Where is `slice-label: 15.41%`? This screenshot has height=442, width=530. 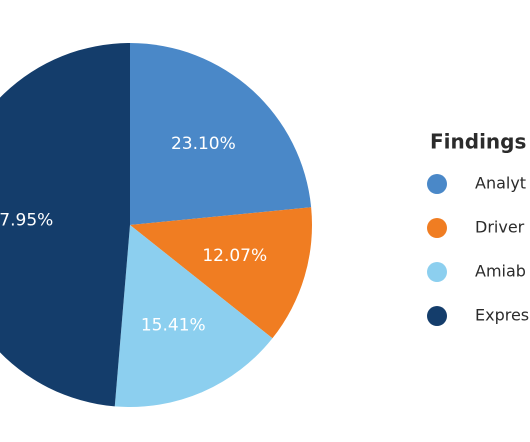
slice-label: 15.41% is located at coordinates (173, 325).